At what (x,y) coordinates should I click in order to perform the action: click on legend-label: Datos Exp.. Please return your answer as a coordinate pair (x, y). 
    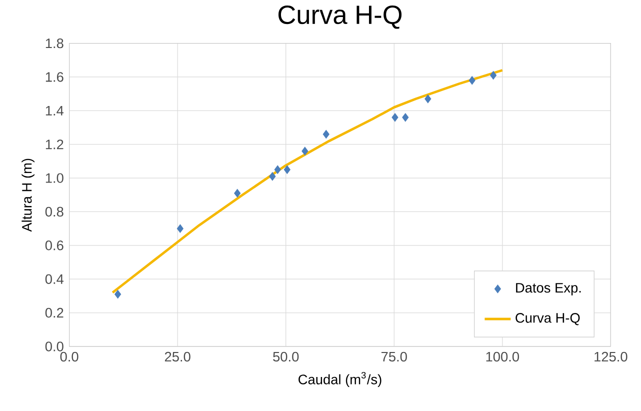
    Looking at the image, I should click on (548, 289).